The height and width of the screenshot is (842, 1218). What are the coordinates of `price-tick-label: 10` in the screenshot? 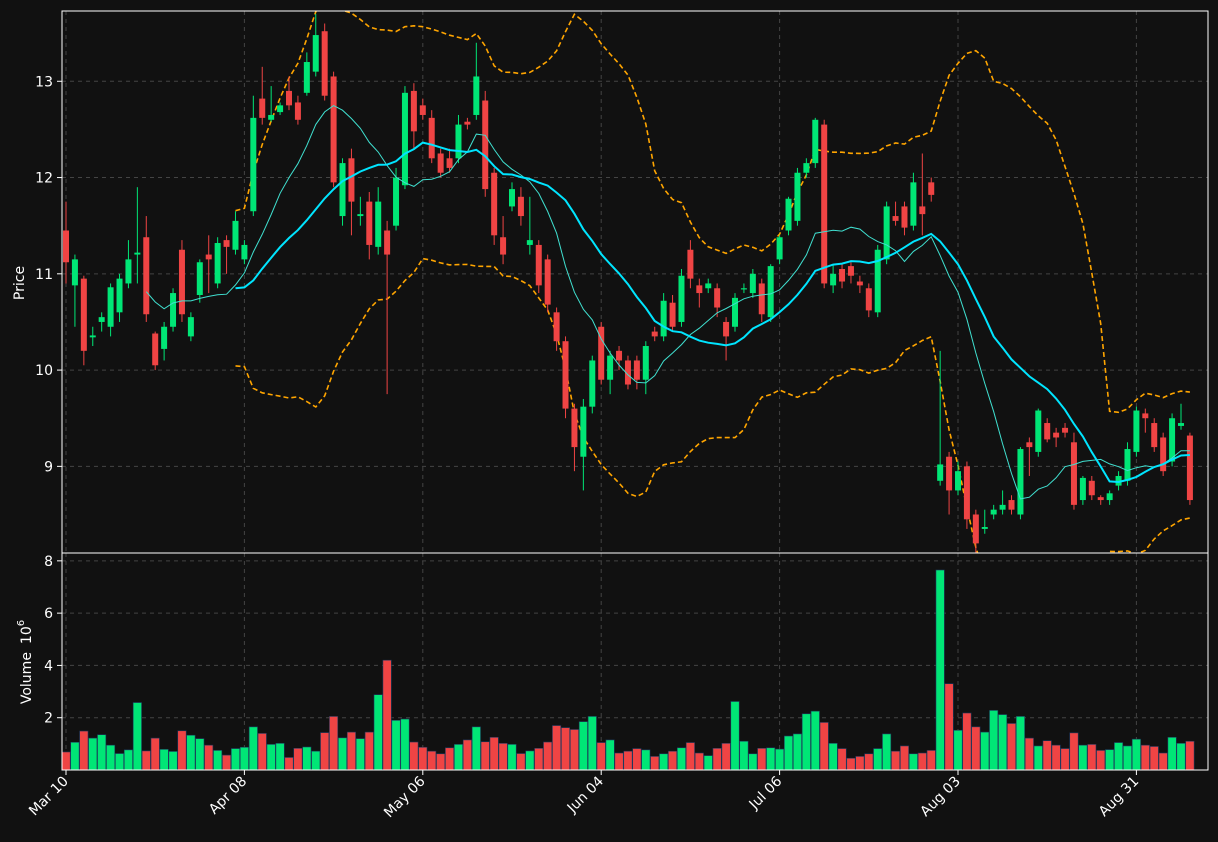 It's located at (44, 371).